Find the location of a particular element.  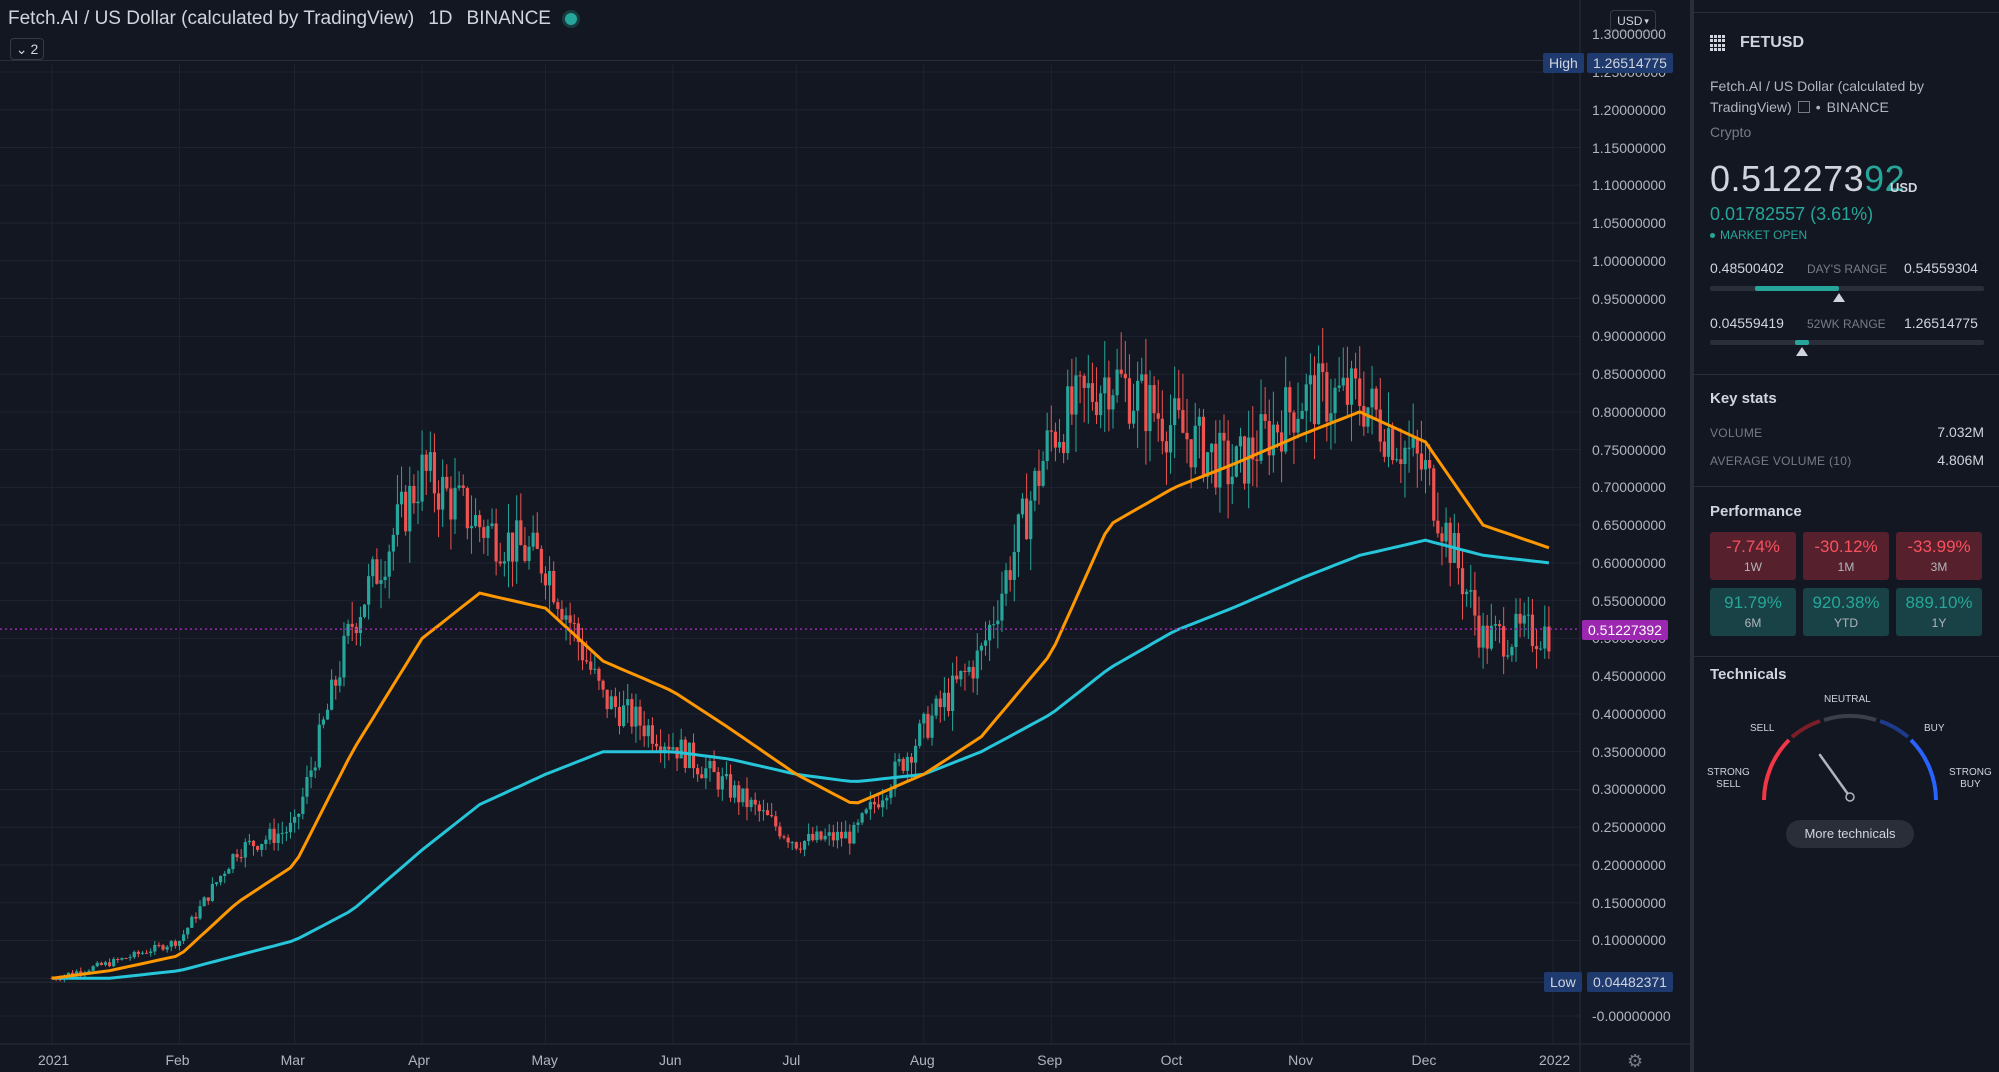

symbol-description-line1: Fetch.AI / US Dollar (calculated by is located at coordinates (1817, 86).